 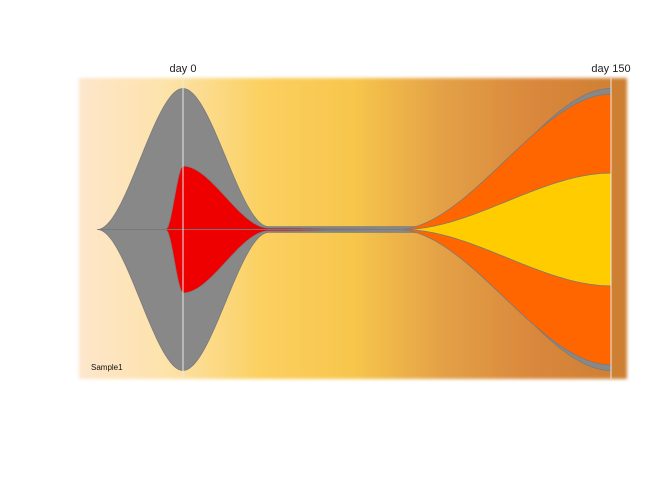 What do you see at coordinates (107, 367) in the screenshot?
I see `sample-label: Sample1` at bounding box center [107, 367].